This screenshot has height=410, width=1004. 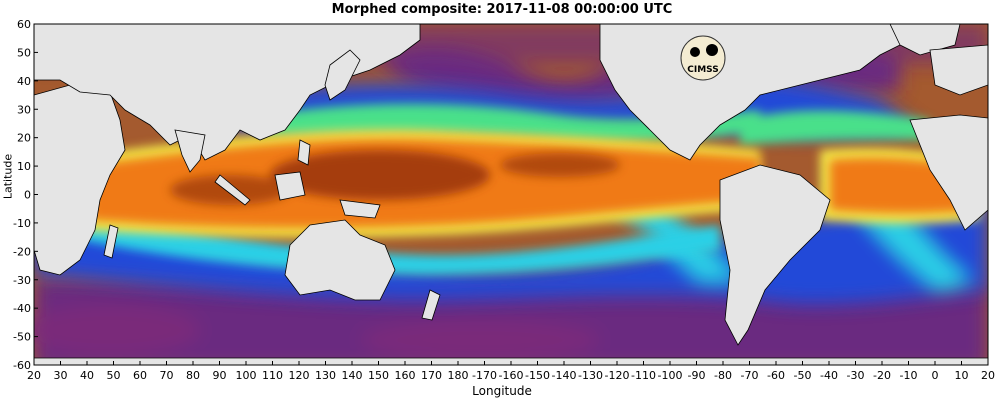 What do you see at coordinates (220, 375) in the screenshot?
I see `x-tick-label: 90` at bounding box center [220, 375].